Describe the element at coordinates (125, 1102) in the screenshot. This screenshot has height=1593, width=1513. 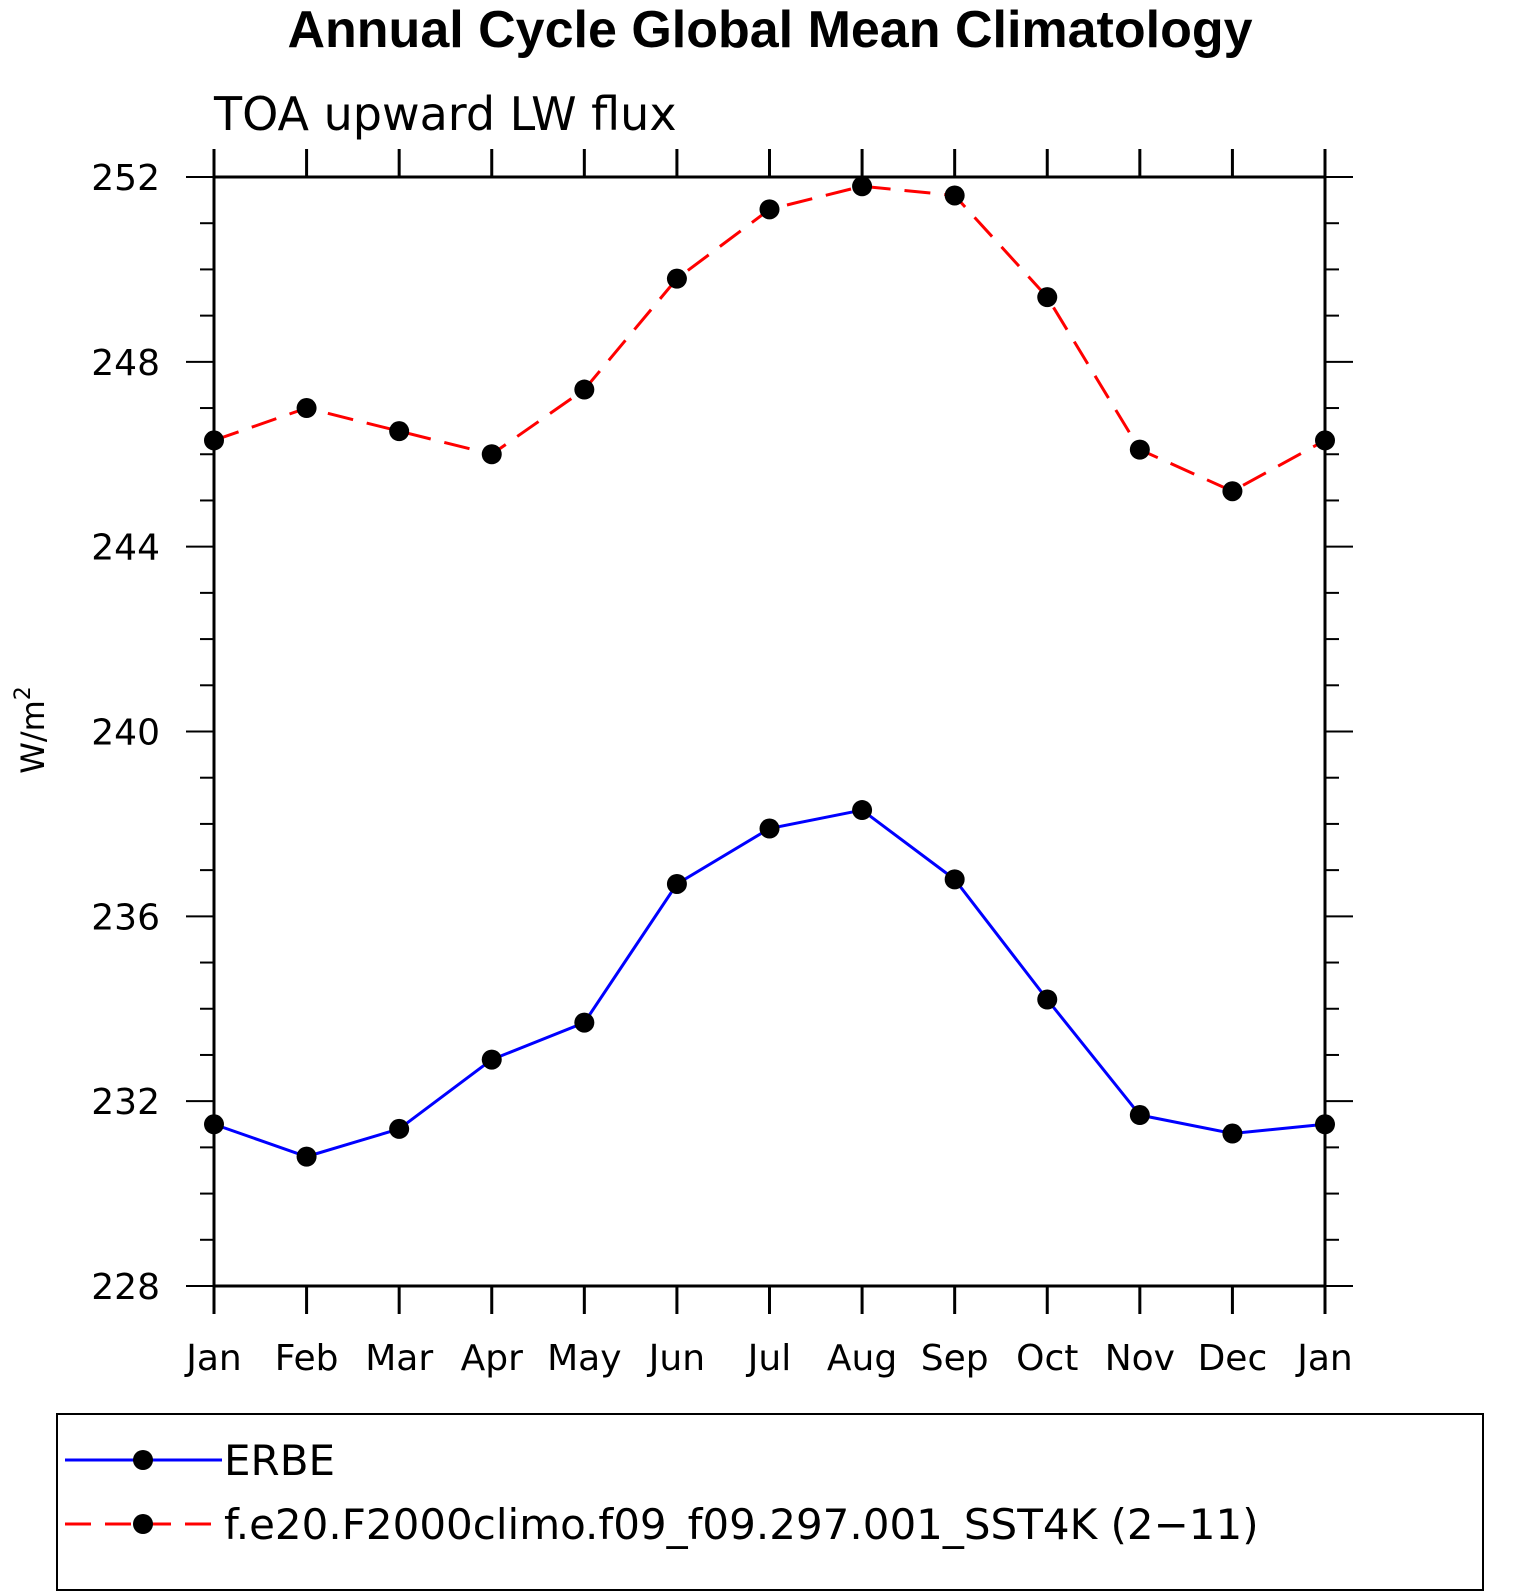
I see `y-tick-label: 232` at that location.